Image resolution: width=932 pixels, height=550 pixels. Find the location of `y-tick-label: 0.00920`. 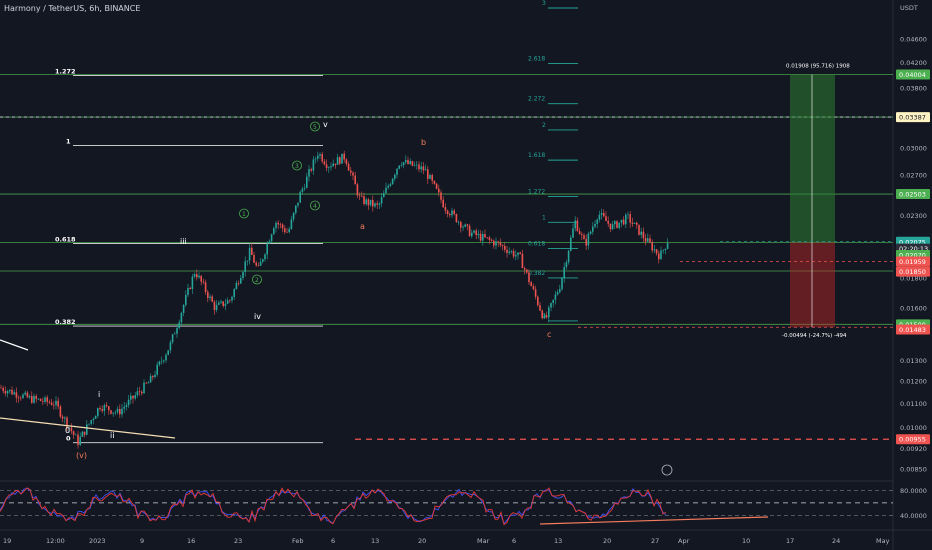

y-tick-label: 0.00920 is located at coordinates (913, 449).